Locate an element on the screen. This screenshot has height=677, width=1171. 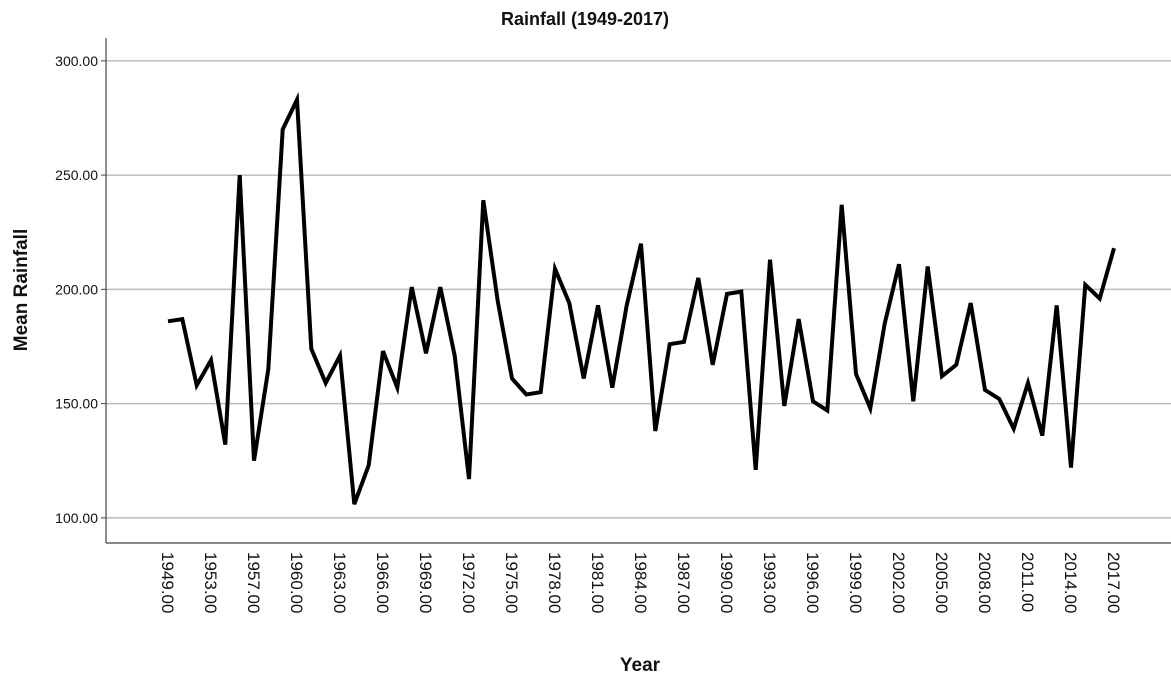
x-tick-label: 1972.00 is located at coordinates (468, 582).